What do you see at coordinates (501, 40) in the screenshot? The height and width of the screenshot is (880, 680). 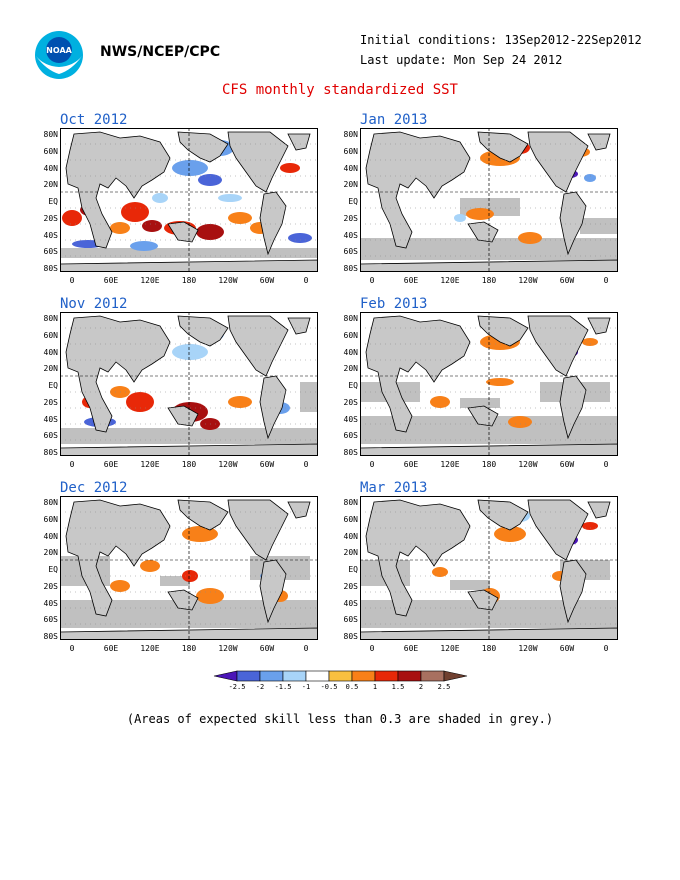 I see `initial-conditions: Initial conditions: 13Sep2012-22Sep2012` at bounding box center [501, 40].